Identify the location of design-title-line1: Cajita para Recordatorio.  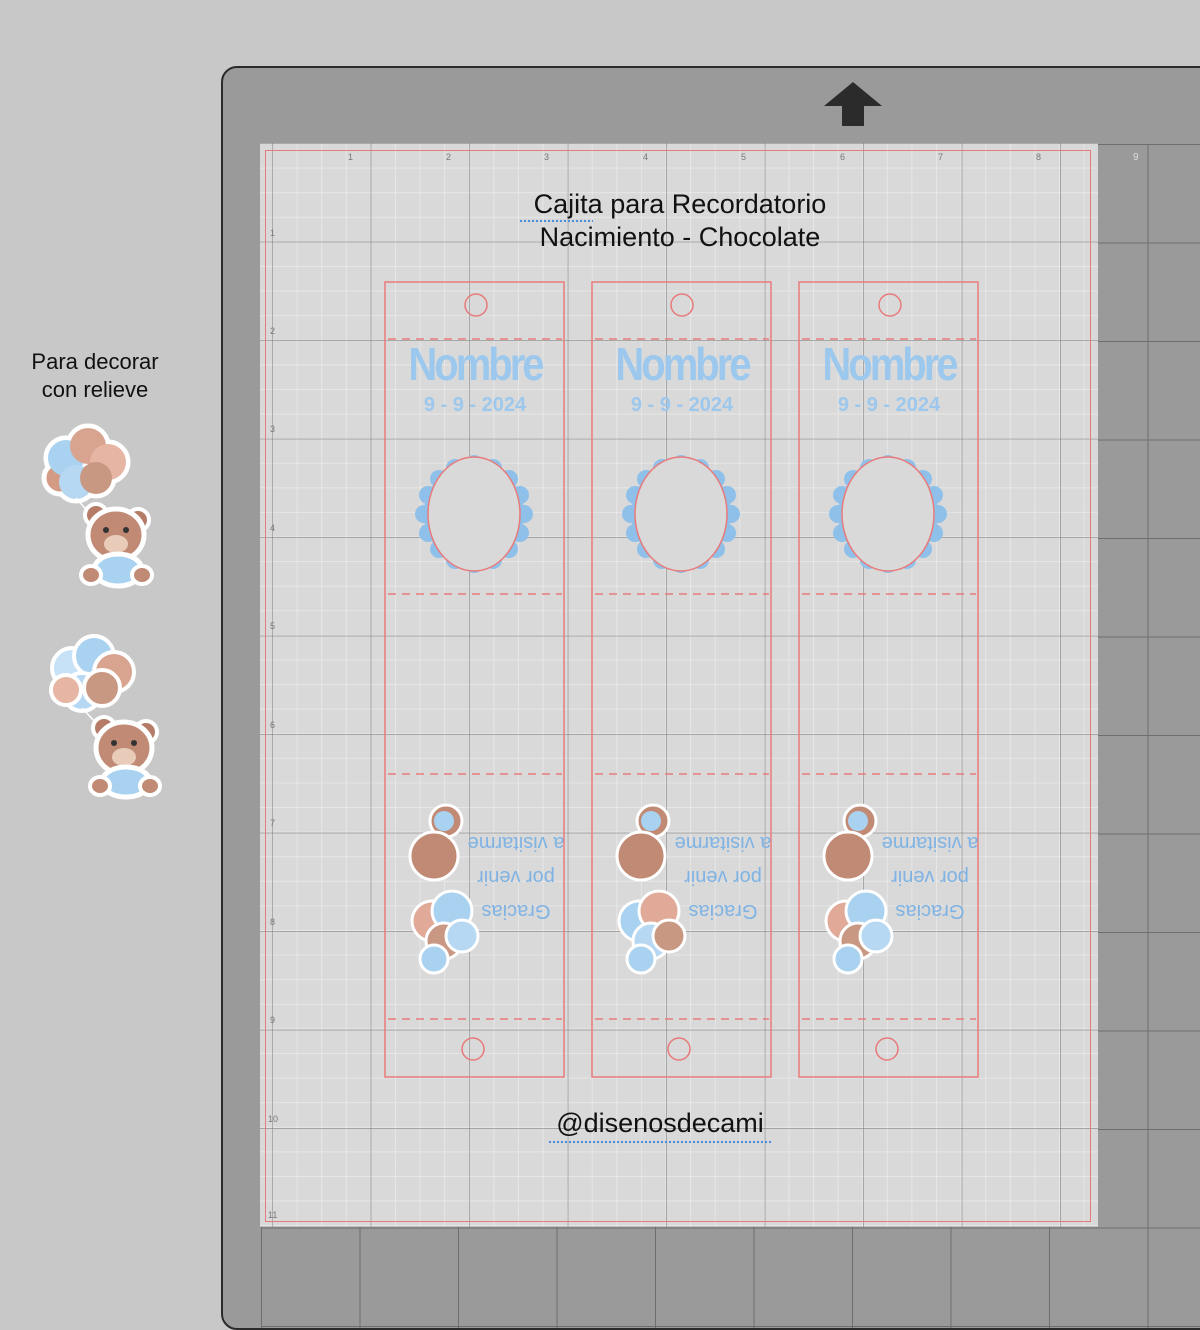
(680, 204).